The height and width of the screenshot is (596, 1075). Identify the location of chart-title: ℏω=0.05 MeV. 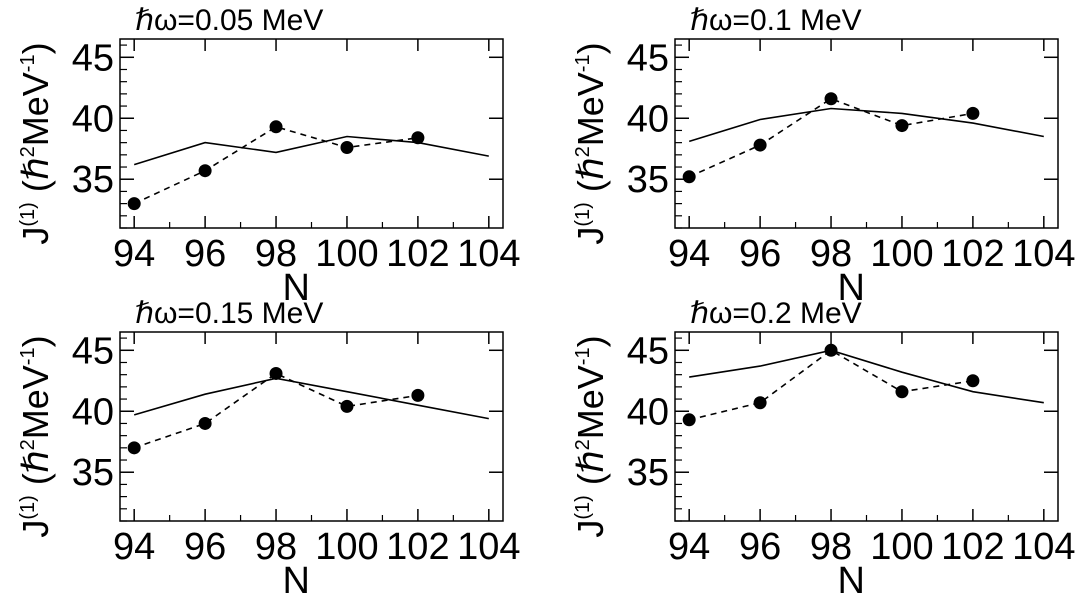
(229, 20).